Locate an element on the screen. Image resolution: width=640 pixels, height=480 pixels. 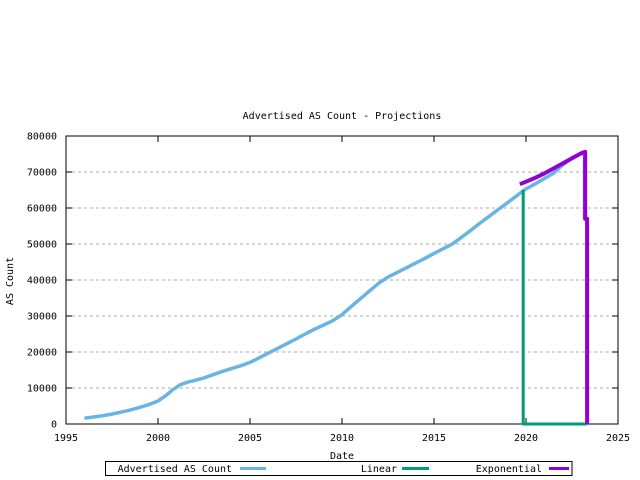
y-axis-label: AS Count is located at coordinates (10, 281).